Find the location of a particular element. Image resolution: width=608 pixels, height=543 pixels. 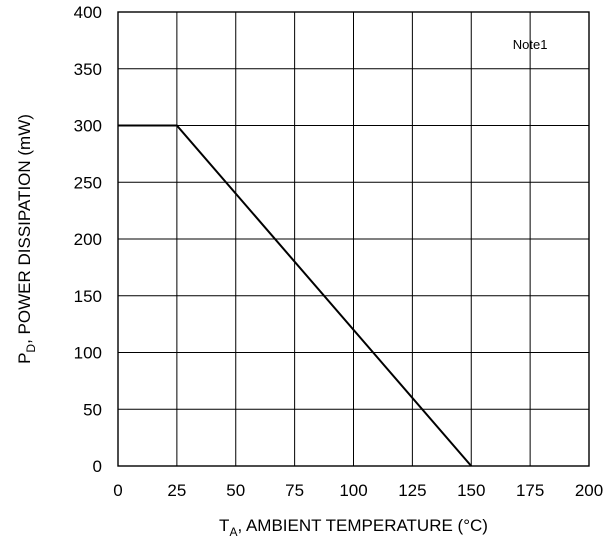

y-tick-label: 0 is located at coordinates (97, 466).